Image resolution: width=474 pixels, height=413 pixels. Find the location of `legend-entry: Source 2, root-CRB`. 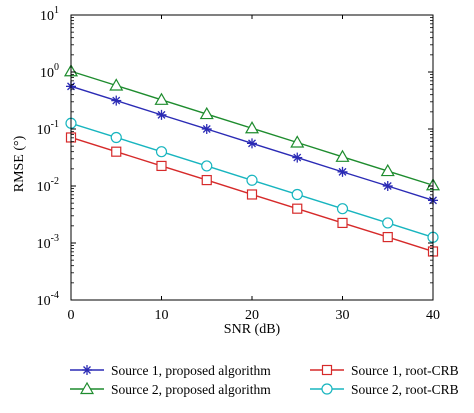

legend-entry: Source 2, root-CRB is located at coordinates (384, 389).